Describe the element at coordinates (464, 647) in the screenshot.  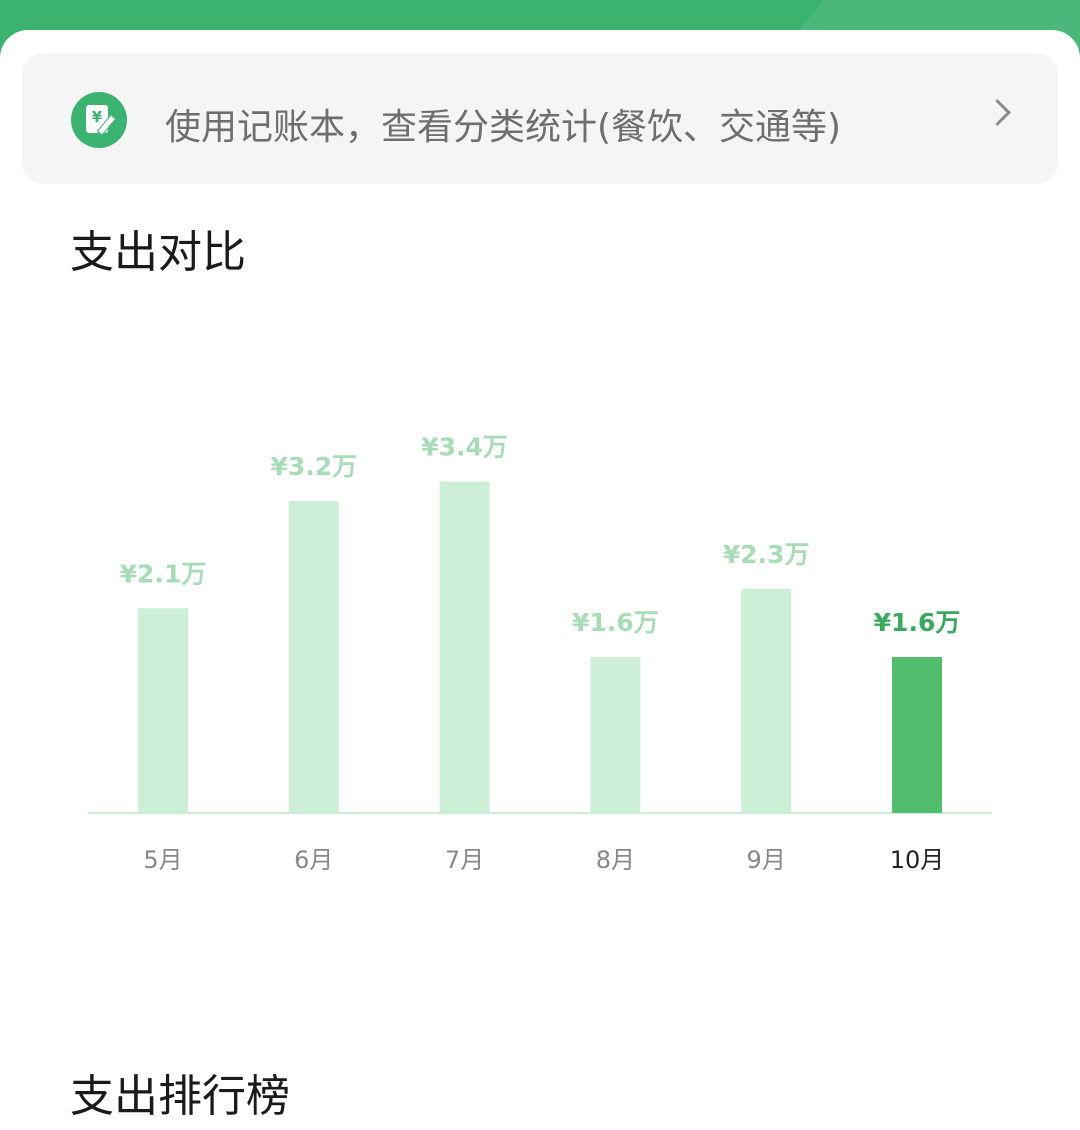
I see `bar-7月` at that location.